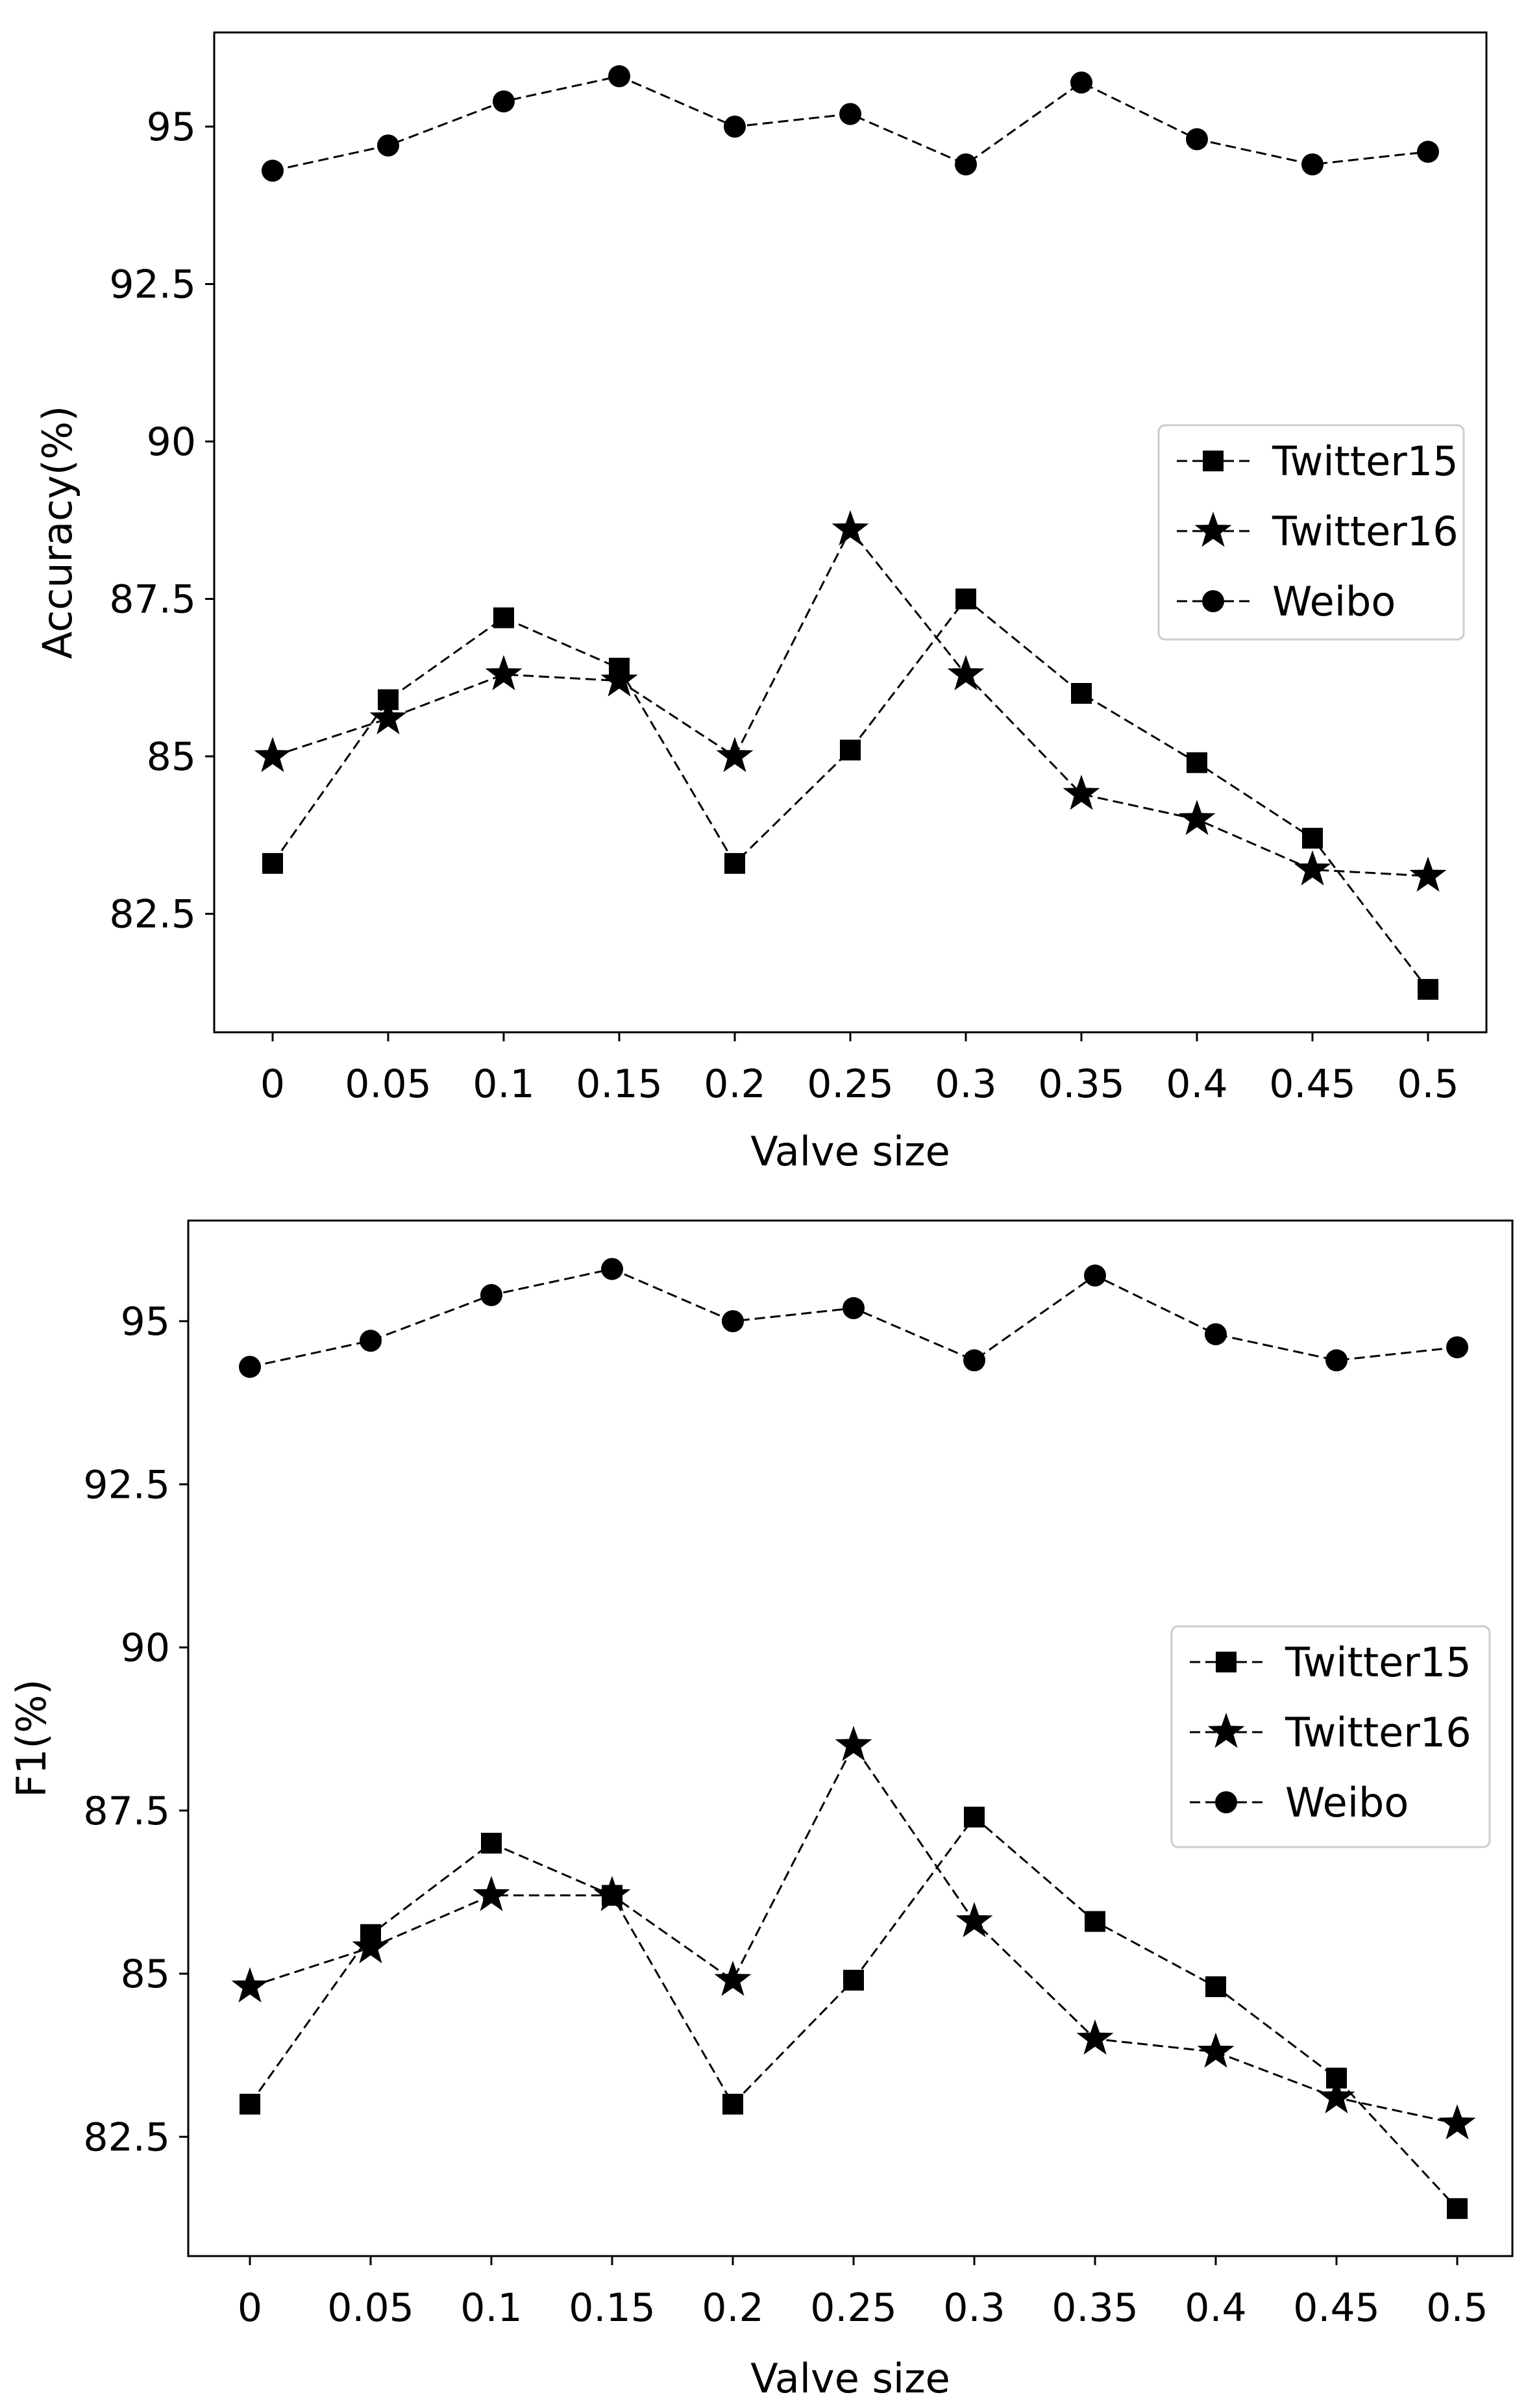 The width and height of the screenshot is (1539, 2408). What do you see at coordinates (850, 1151) in the screenshot?
I see `x-axis-label: Valve size` at bounding box center [850, 1151].